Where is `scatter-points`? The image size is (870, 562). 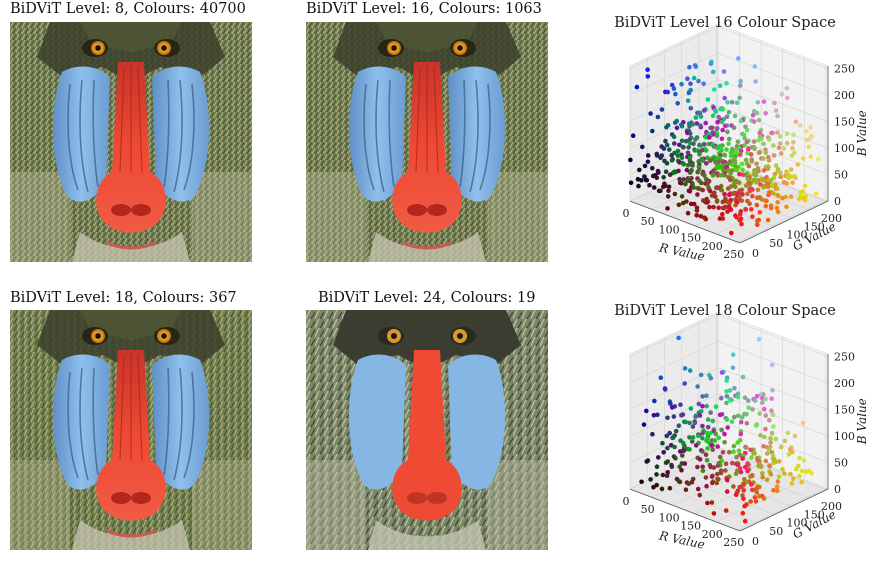
scatter-points is located at coordinates (726, 429).